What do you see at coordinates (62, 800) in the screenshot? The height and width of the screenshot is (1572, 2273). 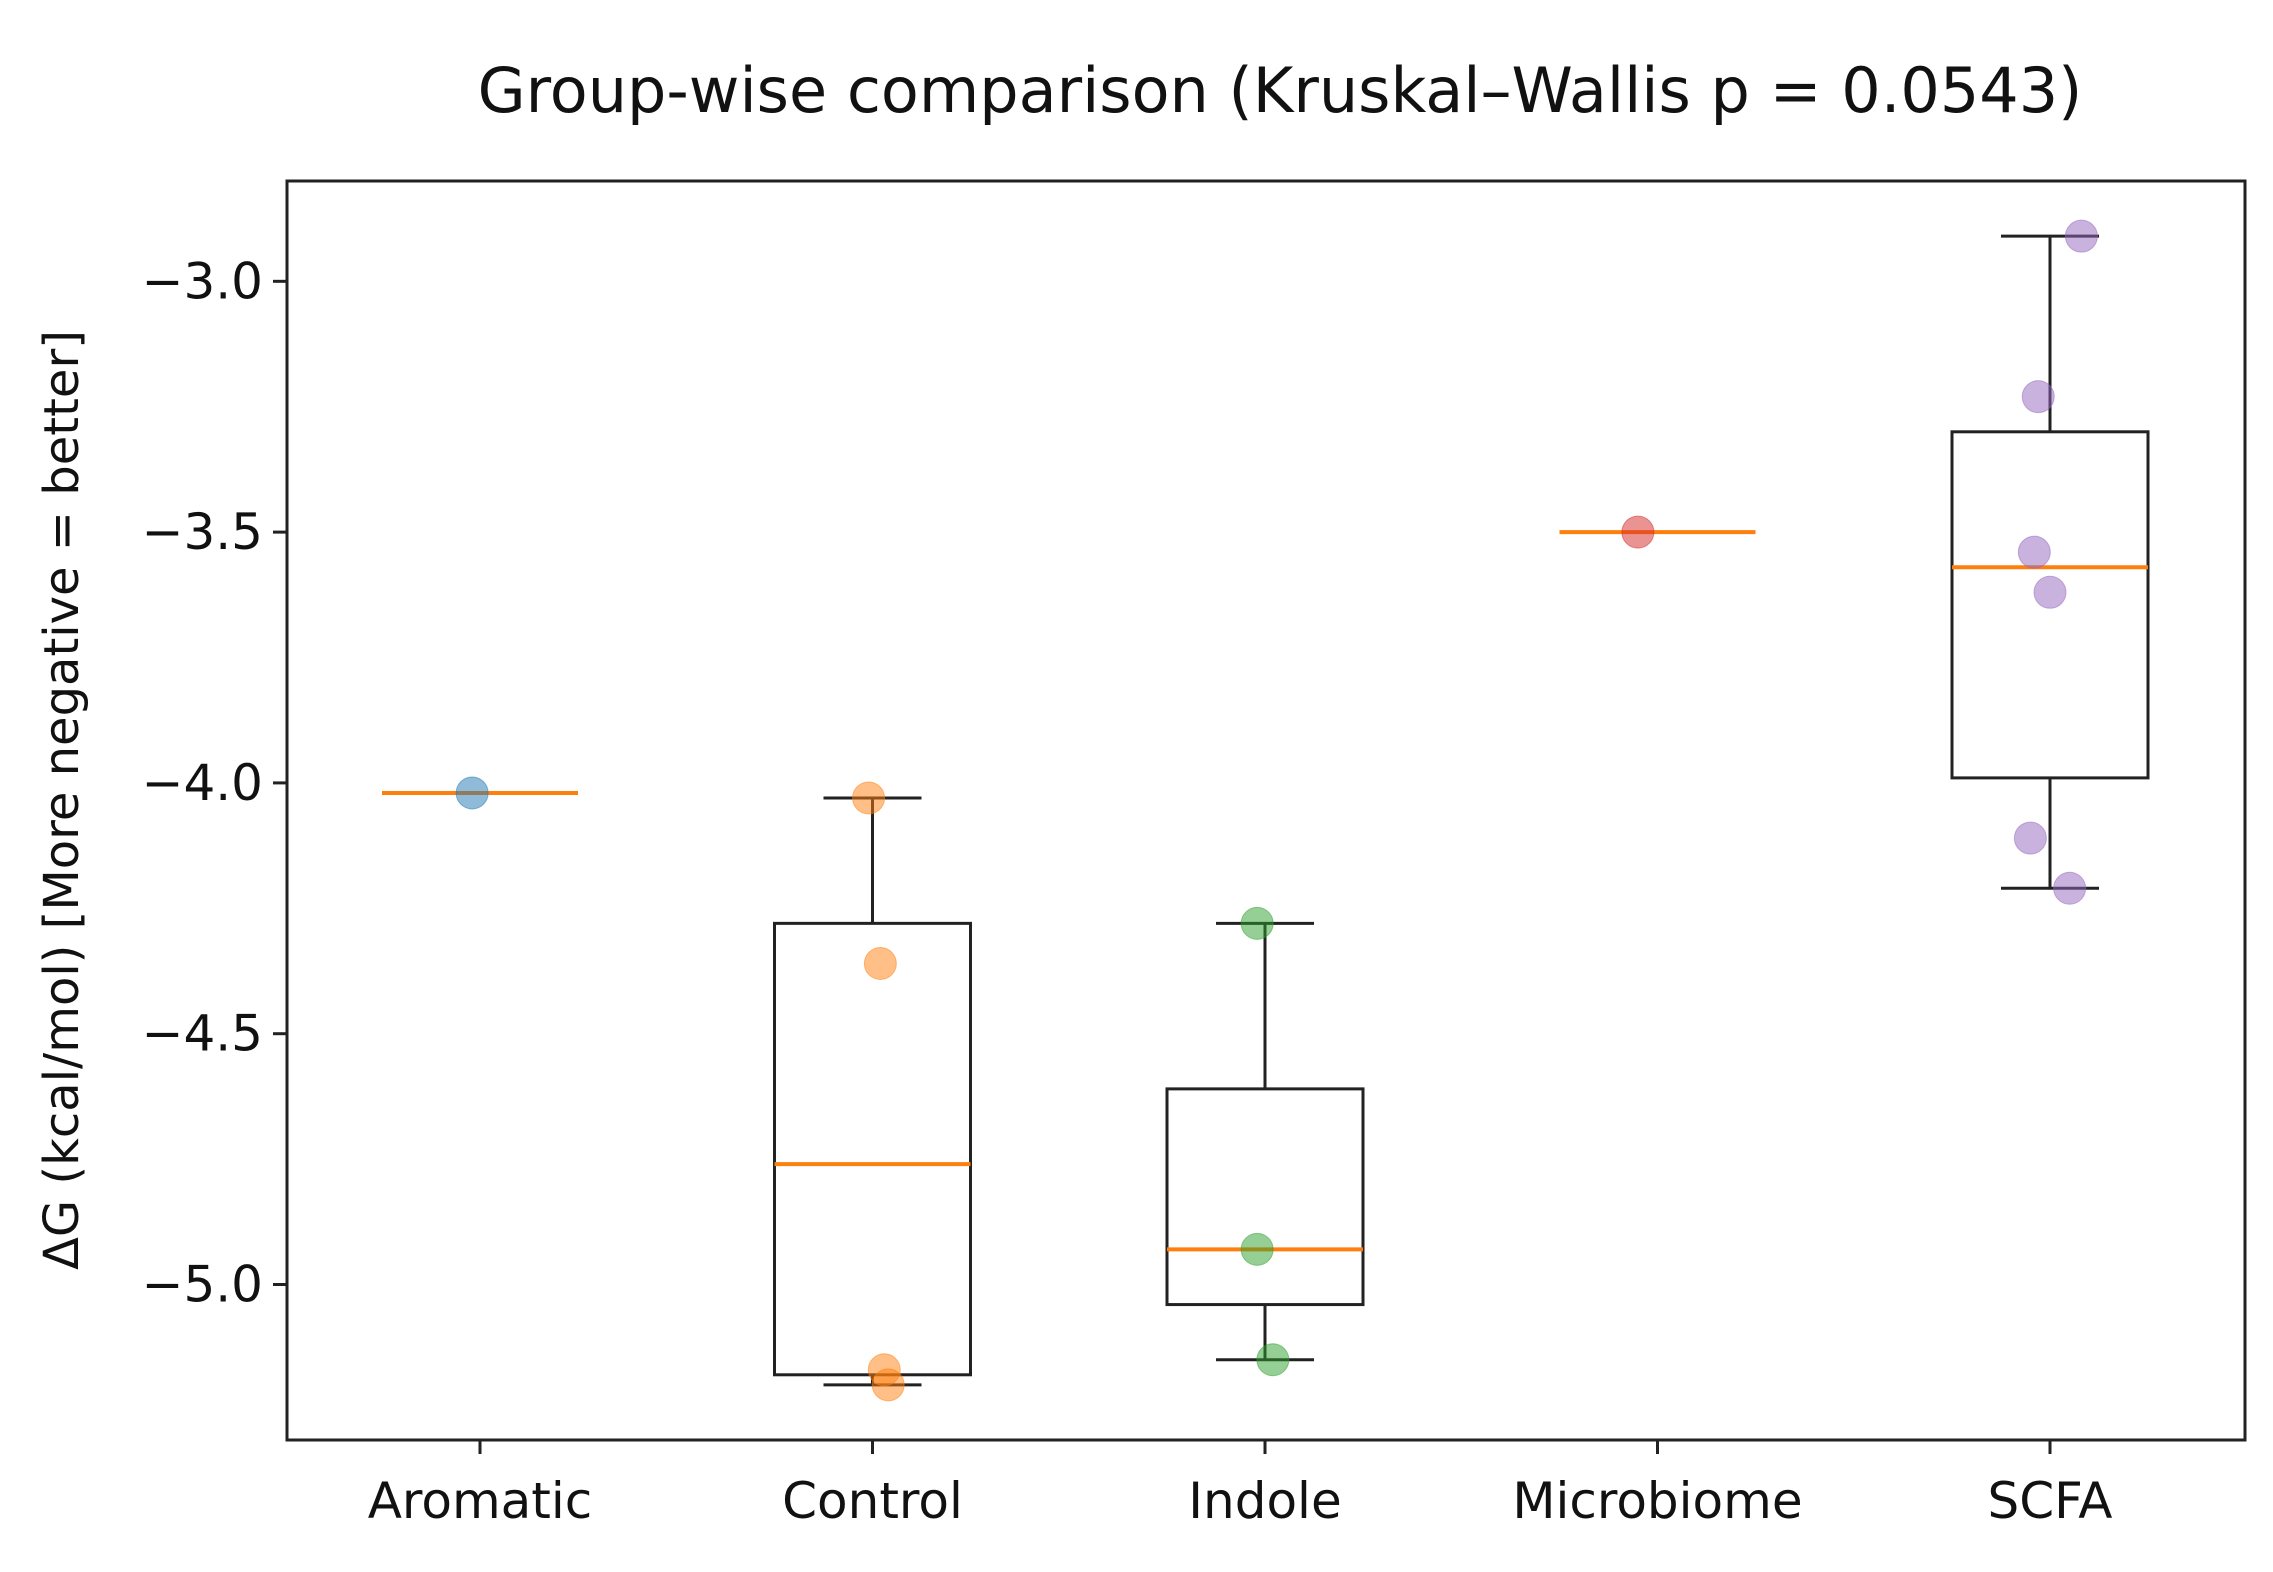 I see `y-axis-label: ΔG (kcal/mol) [More negative = better]` at bounding box center [62, 800].